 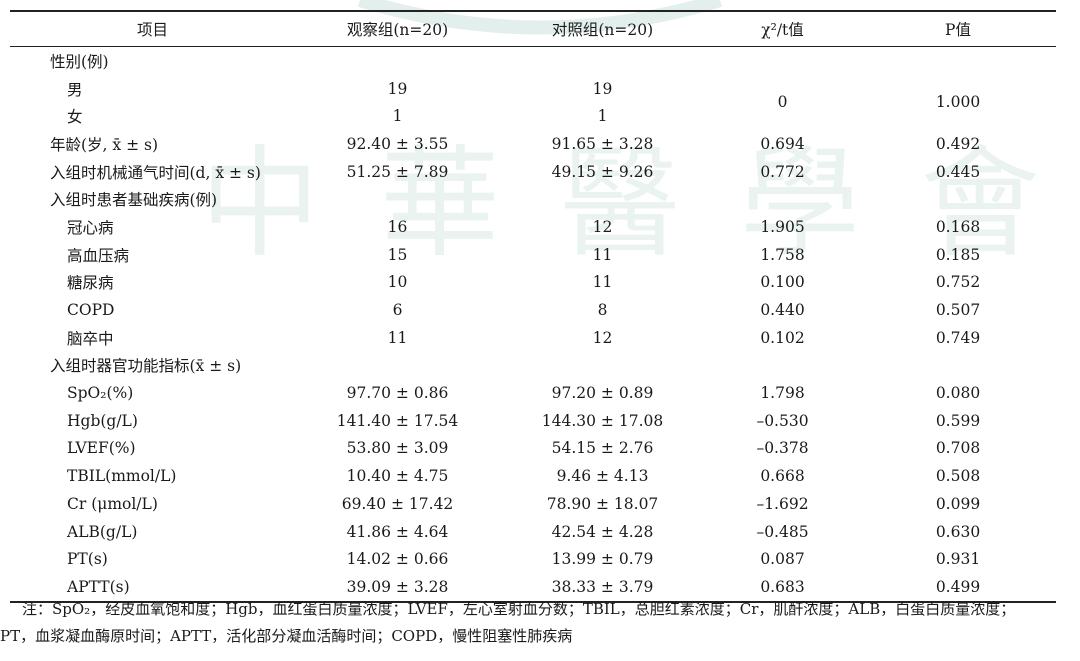 What do you see at coordinates (397, 282) in the screenshot?
I see `cell-observation: 10` at bounding box center [397, 282].